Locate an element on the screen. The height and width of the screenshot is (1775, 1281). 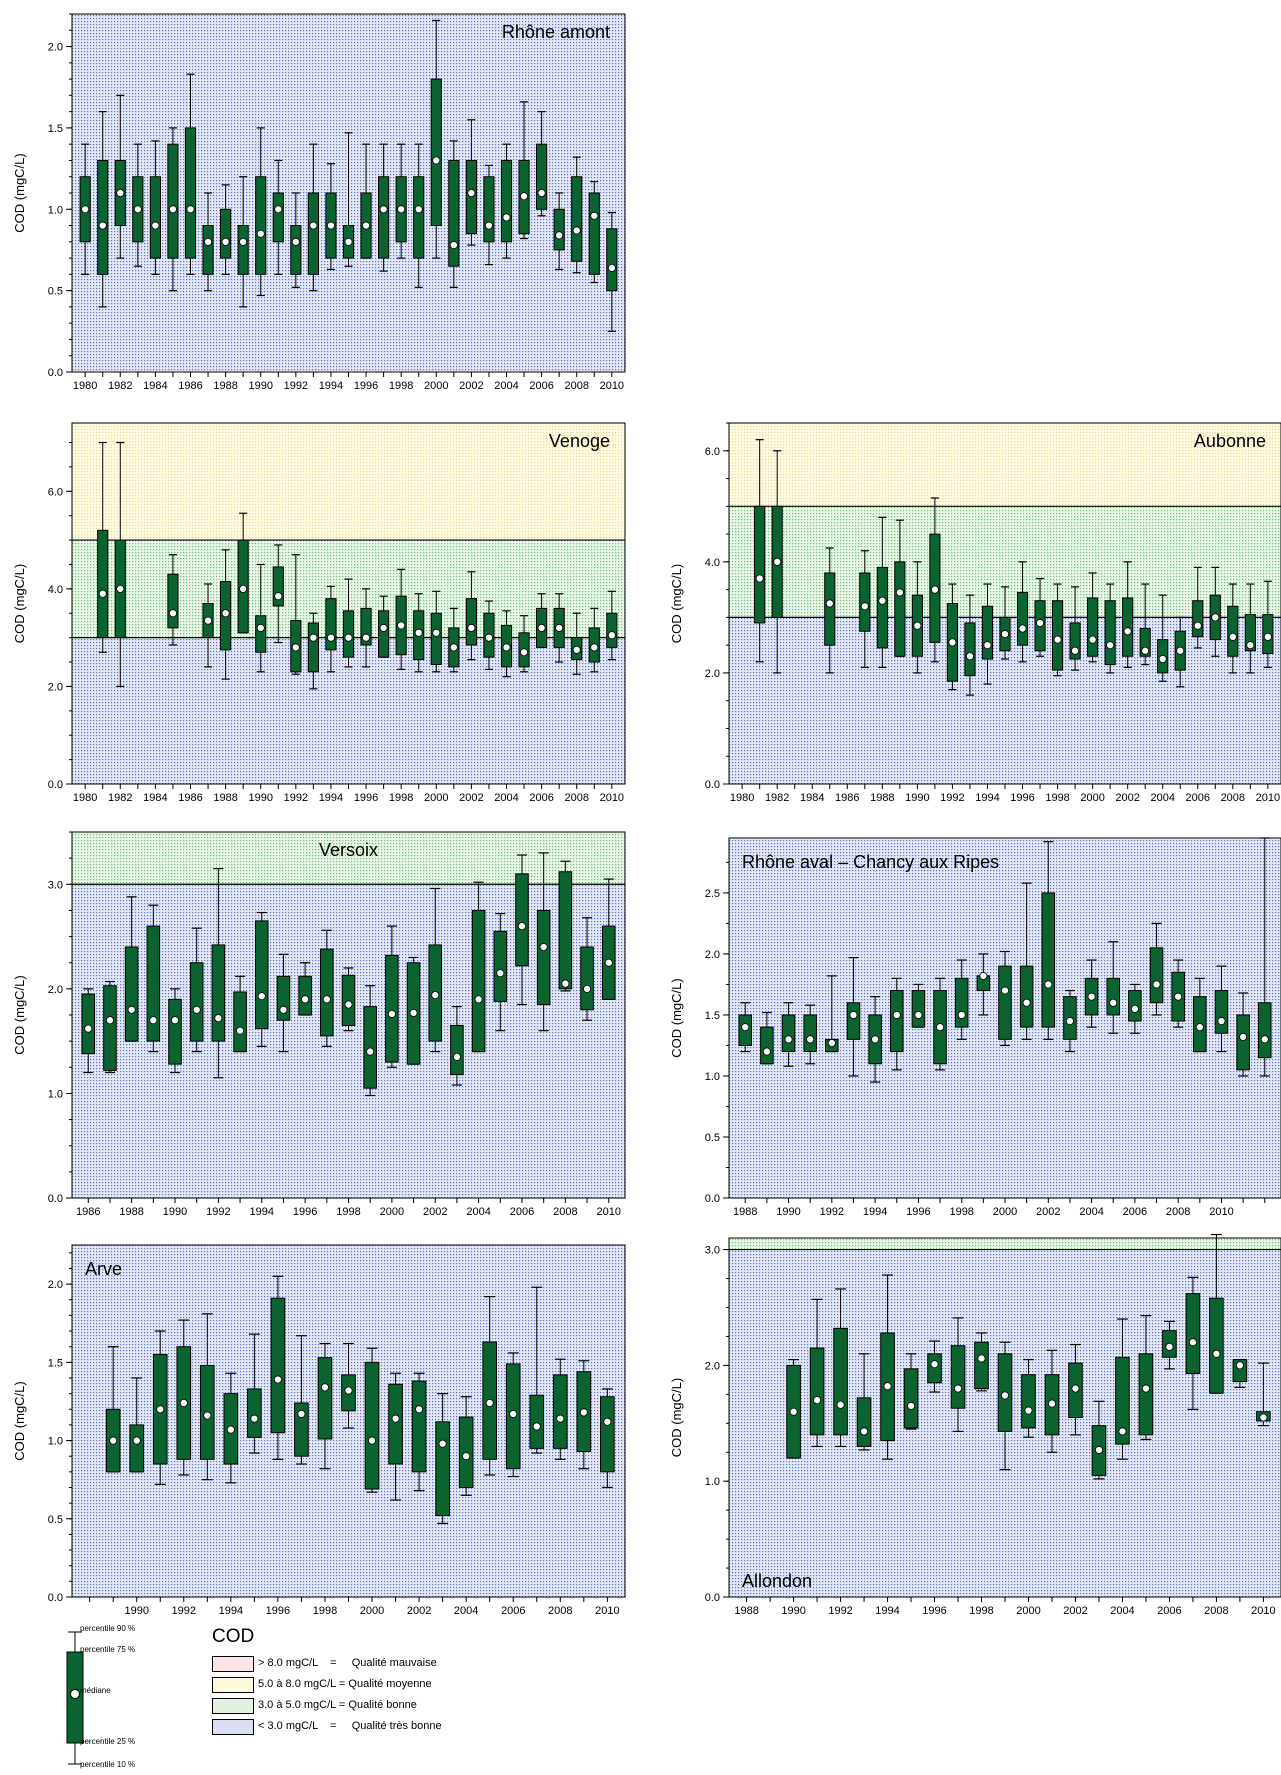
x-tick-label: 2006 is located at coordinates (1135, 1212).